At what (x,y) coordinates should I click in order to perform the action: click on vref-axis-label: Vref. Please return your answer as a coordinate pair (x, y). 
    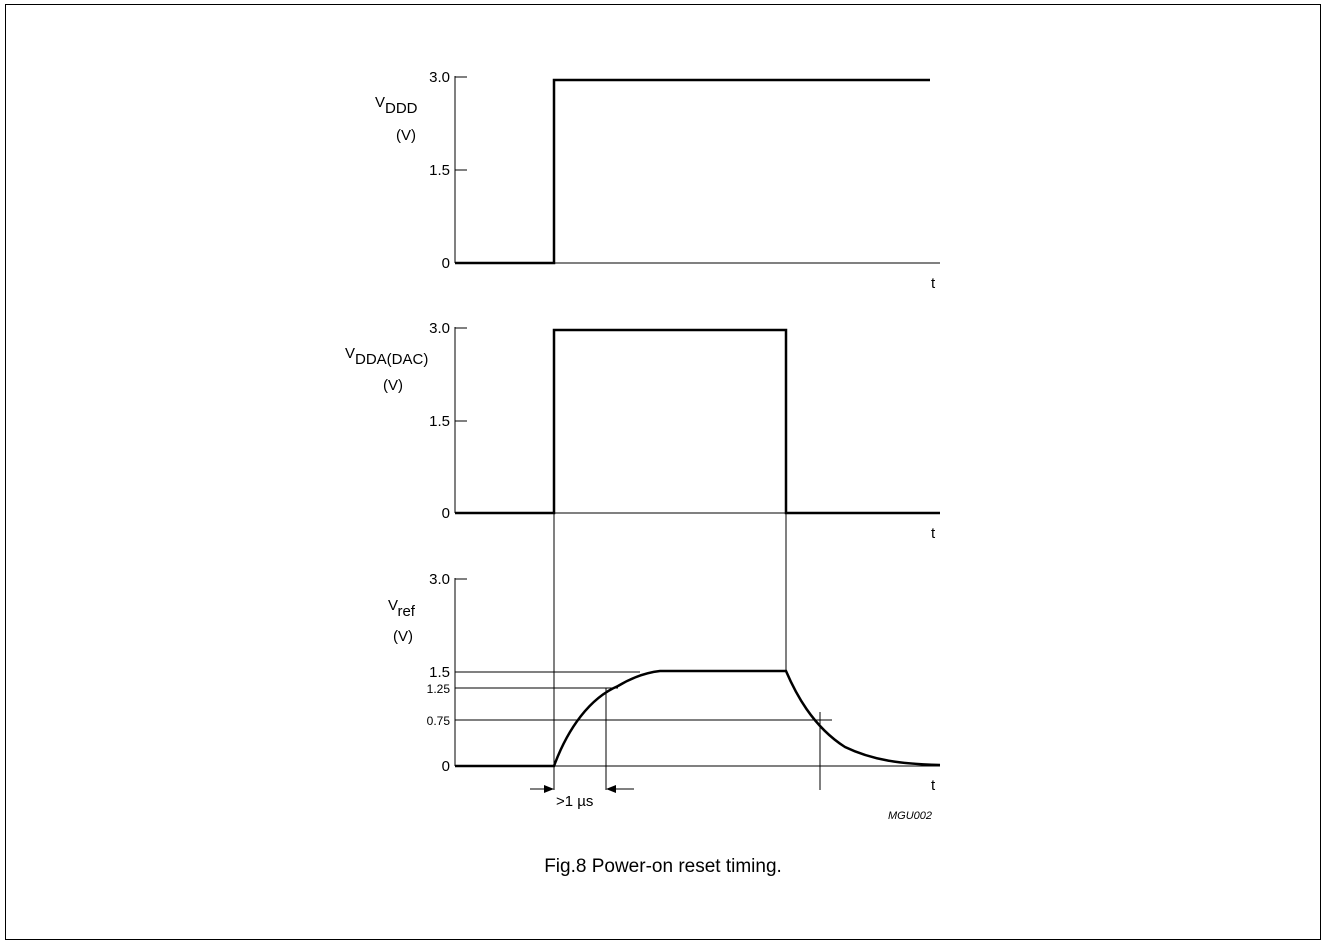
    Looking at the image, I should click on (402, 608).